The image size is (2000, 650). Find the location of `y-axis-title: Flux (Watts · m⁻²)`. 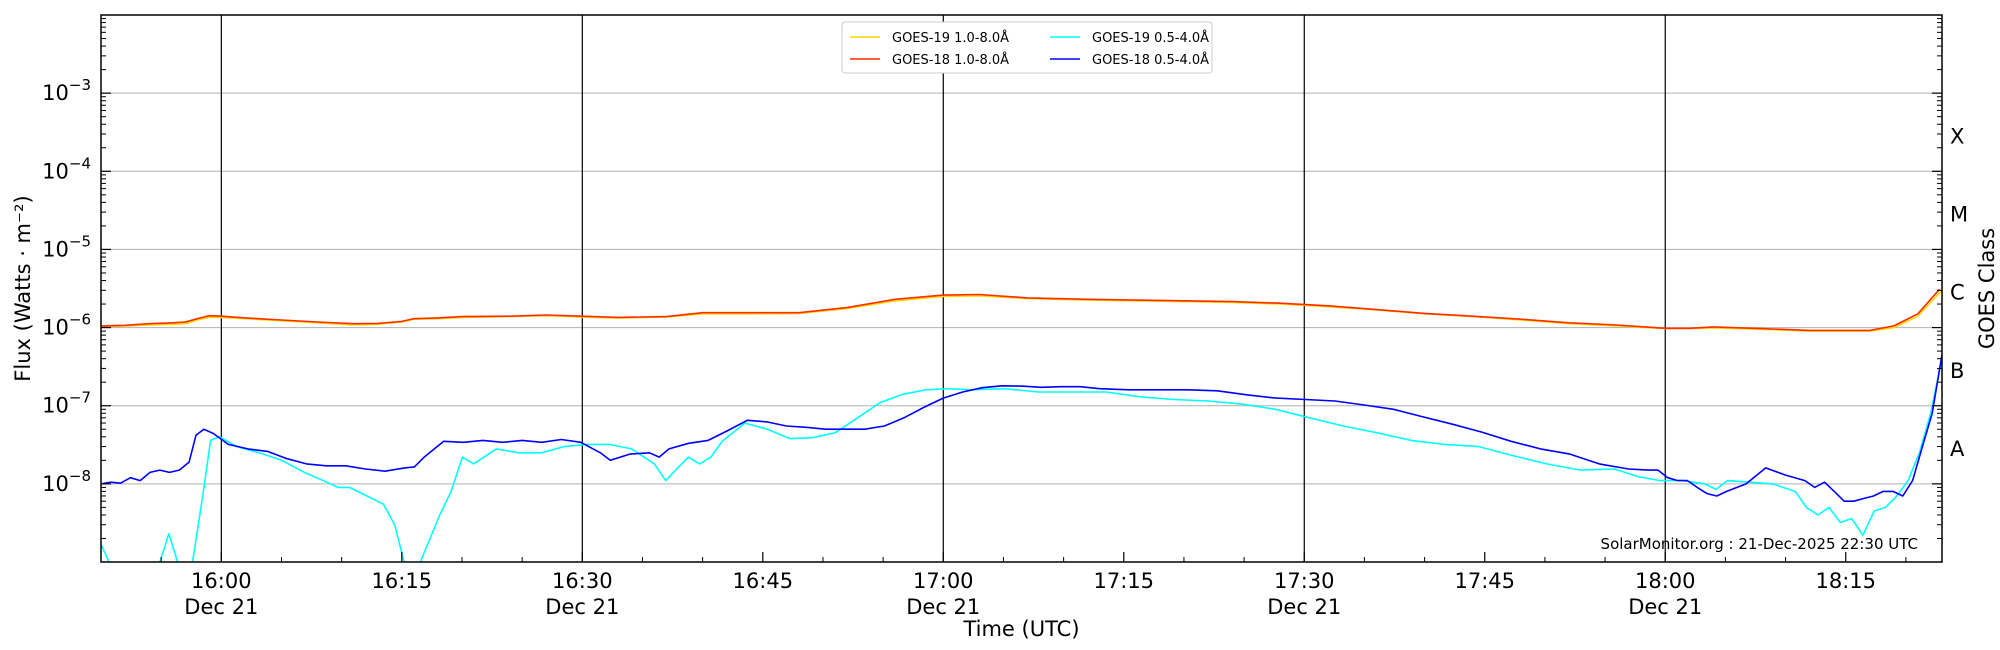

y-axis-title: Flux (Watts · m⁻²) is located at coordinates (23, 288).